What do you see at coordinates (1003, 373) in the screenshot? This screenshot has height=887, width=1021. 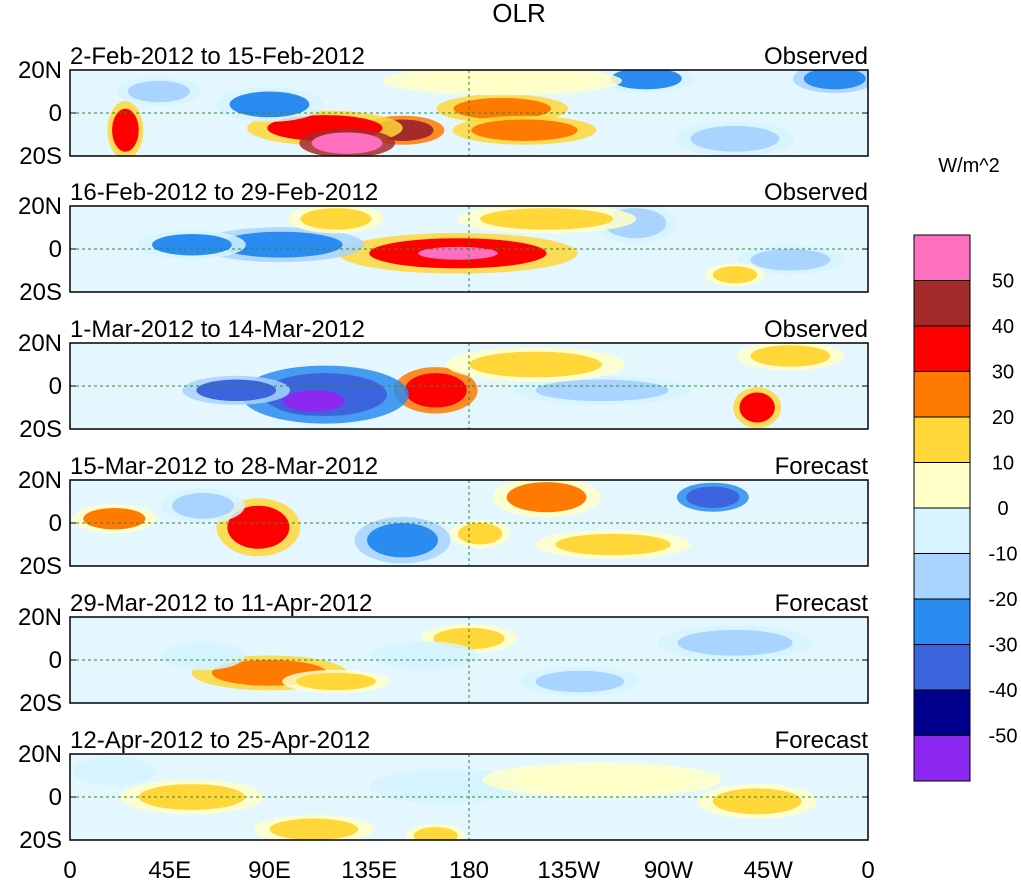 I see `colorbar-label: 30` at bounding box center [1003, 373].